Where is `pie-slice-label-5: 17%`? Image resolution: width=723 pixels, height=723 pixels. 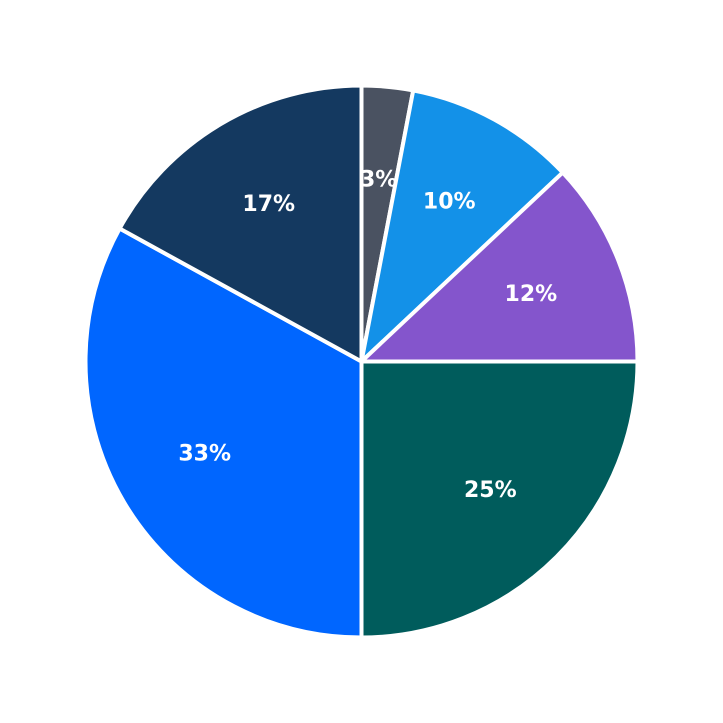 pie-slice-label-5: 17% is located at coordinates (268, 204).